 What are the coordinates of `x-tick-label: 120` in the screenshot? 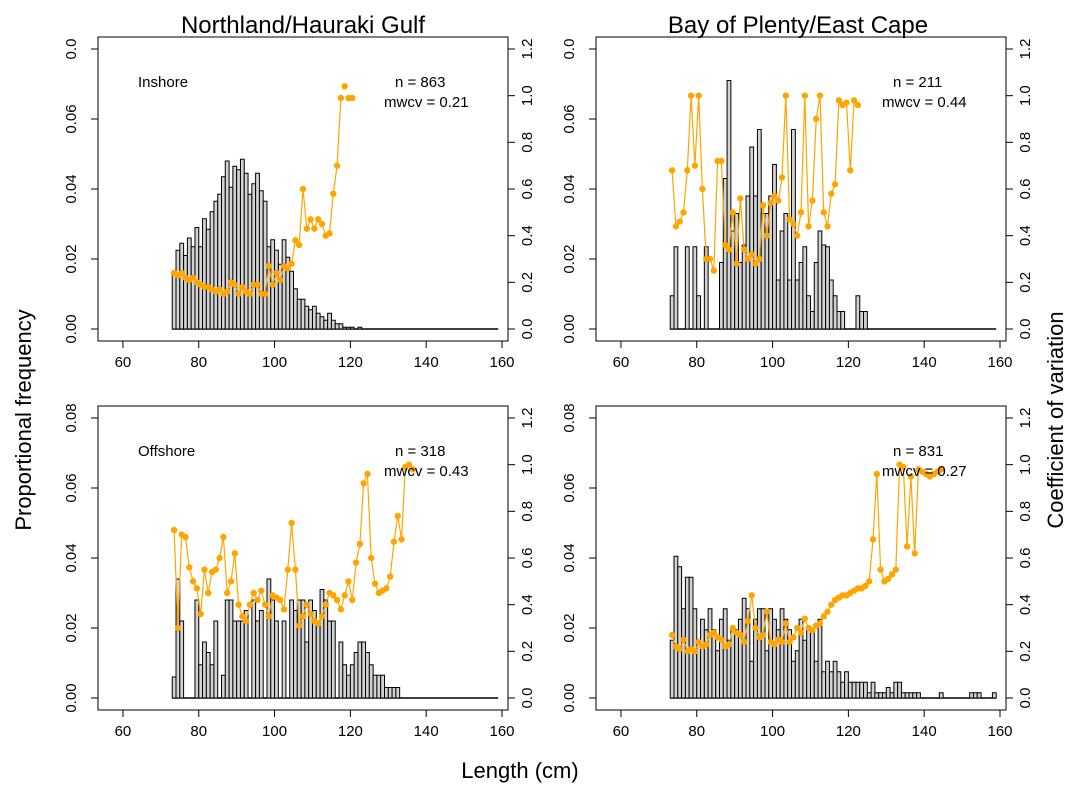 It's located at (848, 731).